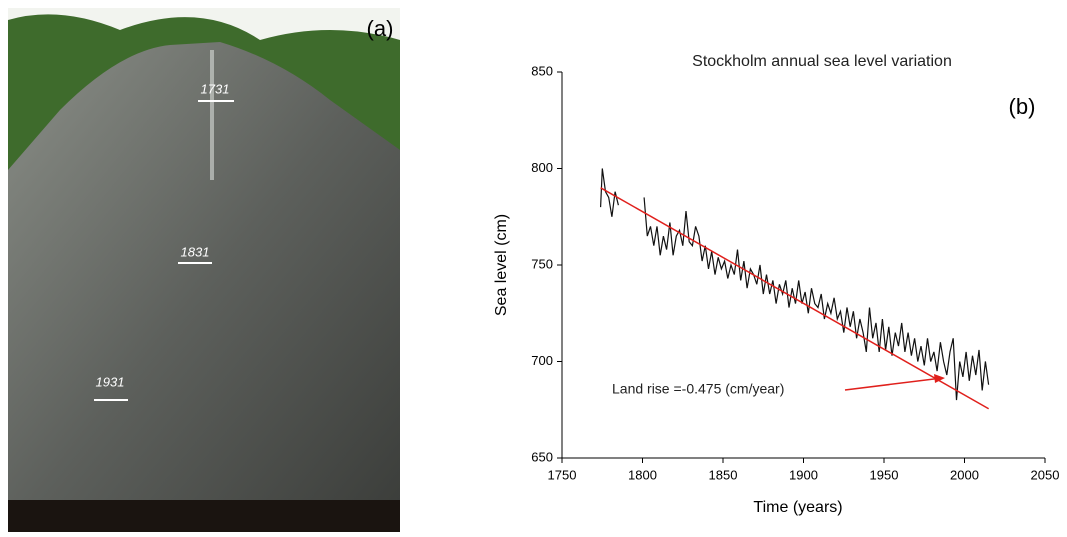 The width and height of the screenshot is (1067, 537). What do you see at coordinates (195, 251) in the screenshot?
I see `inscription: 1831` at bounding box center [195, 251].